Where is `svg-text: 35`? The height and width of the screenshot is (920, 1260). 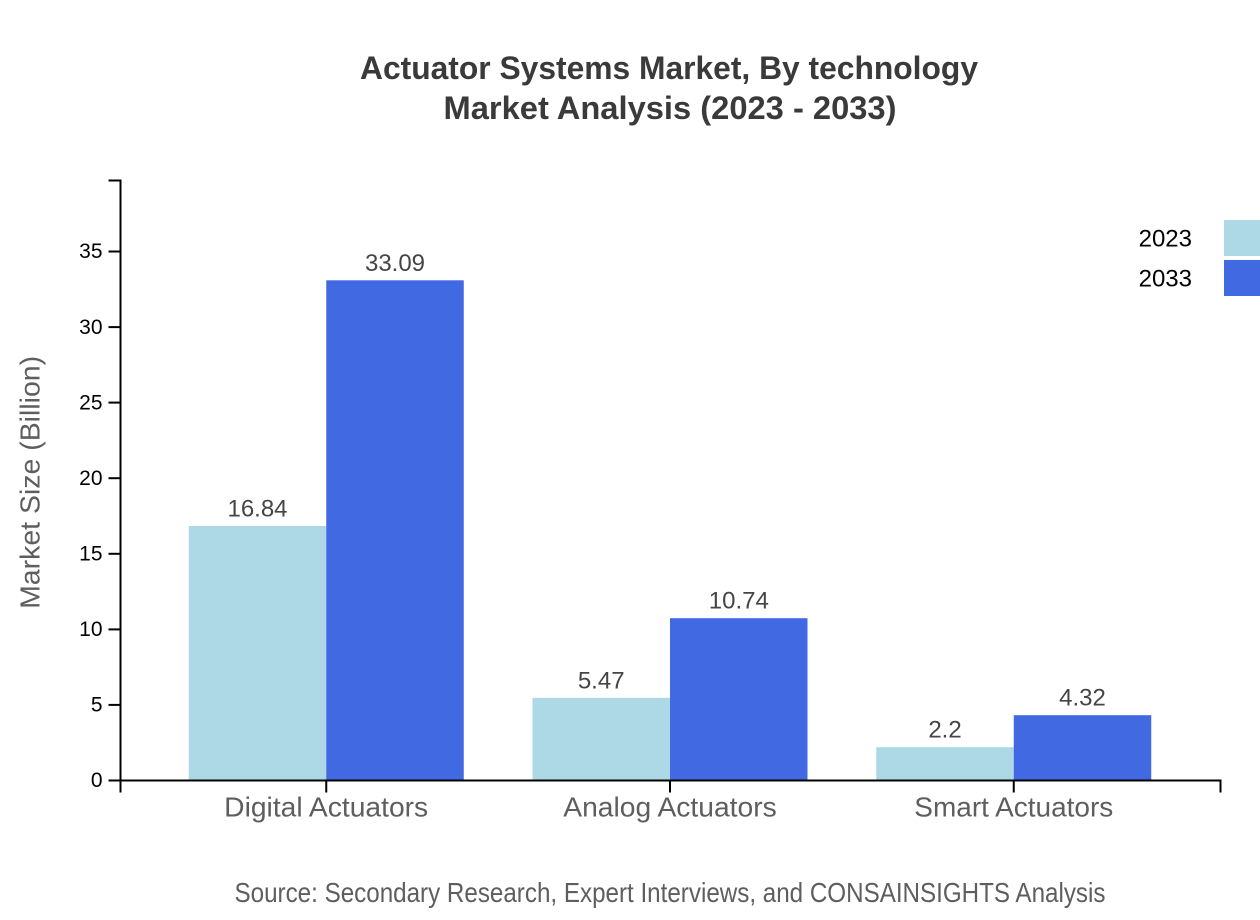
svg-text: 35 is located at coordinates (90, 251).